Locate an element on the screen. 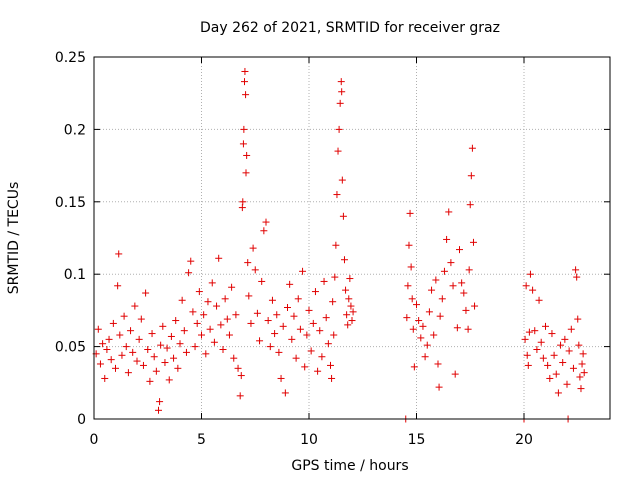 This screenshot has width=640, height=480. y-tick-label: 0.05 is located at coordinates (70, 348).